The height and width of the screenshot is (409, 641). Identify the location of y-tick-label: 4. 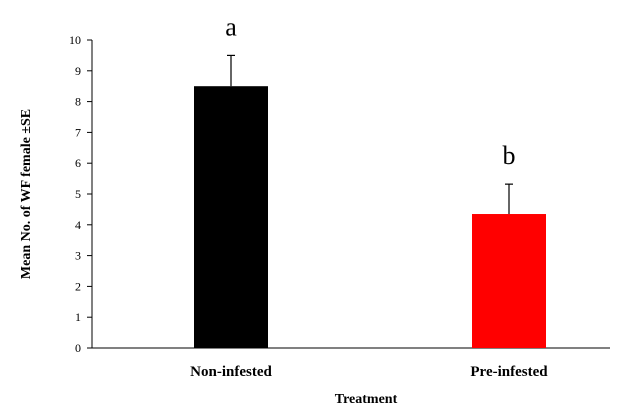
(78, 225).